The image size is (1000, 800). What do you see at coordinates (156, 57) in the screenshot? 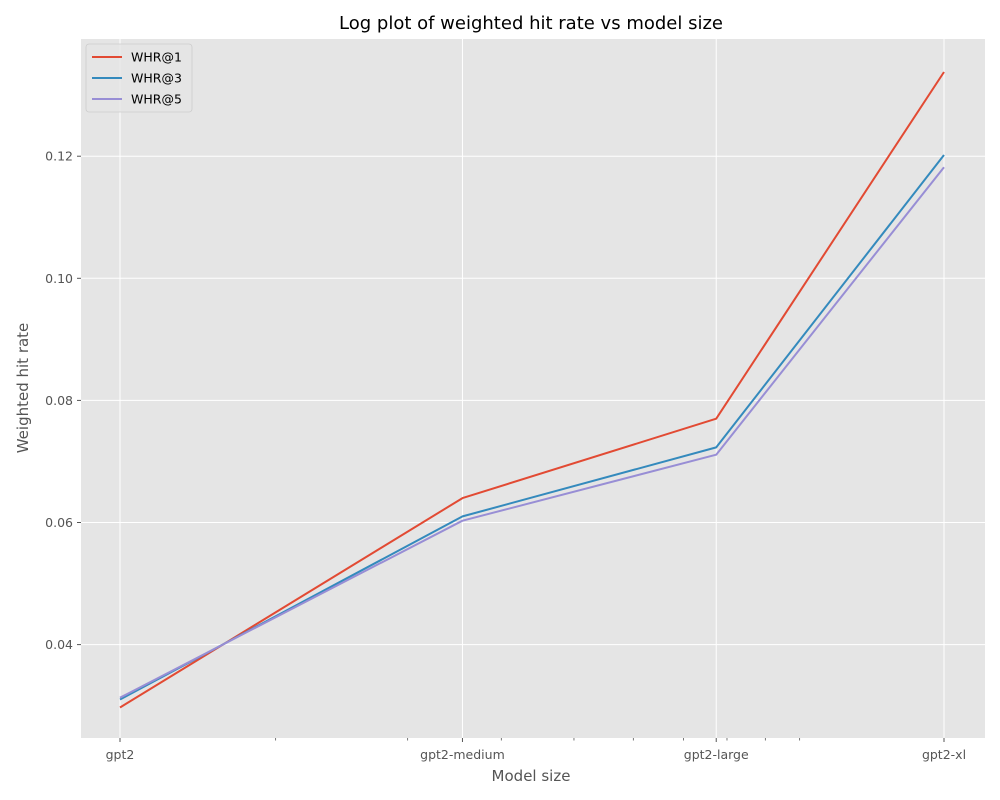
I see `legend-label: WHR@1` at bounding box center [156, 57].